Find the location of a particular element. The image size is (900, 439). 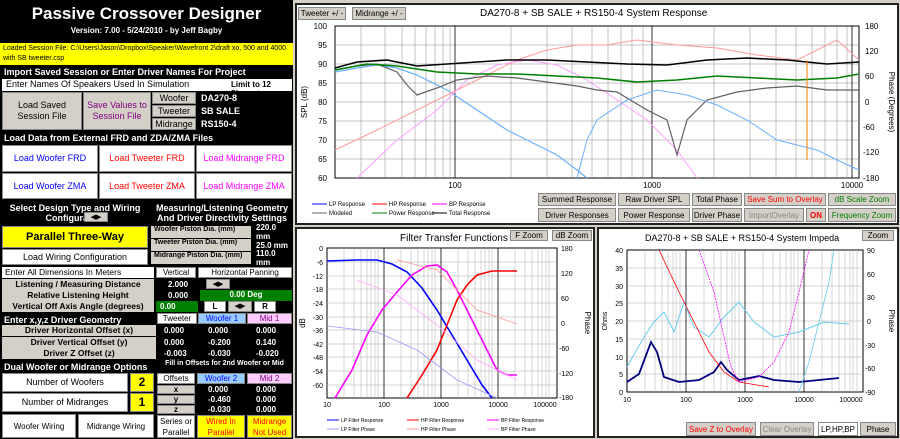

power-response-button: Power Response is located at coordinates (654, 215).